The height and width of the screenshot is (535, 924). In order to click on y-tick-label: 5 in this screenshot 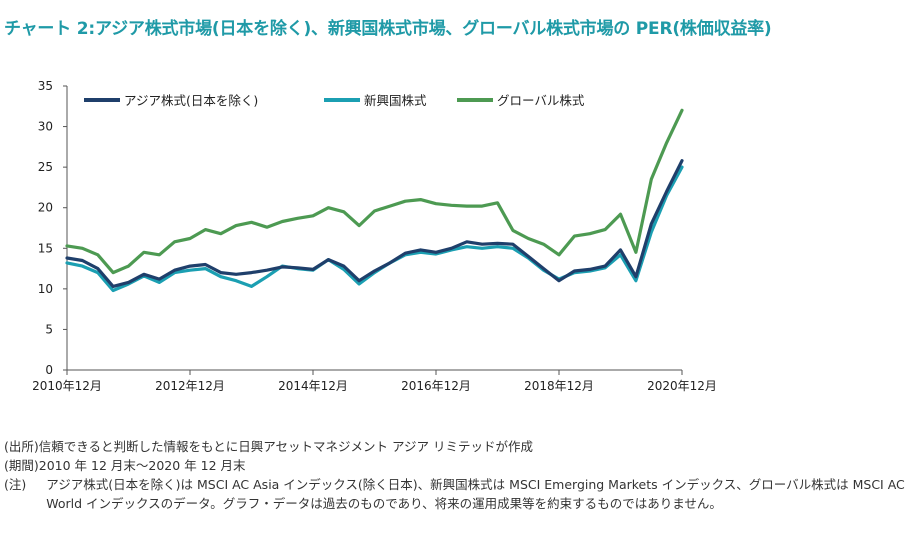, I will do `click(49, 329)`.